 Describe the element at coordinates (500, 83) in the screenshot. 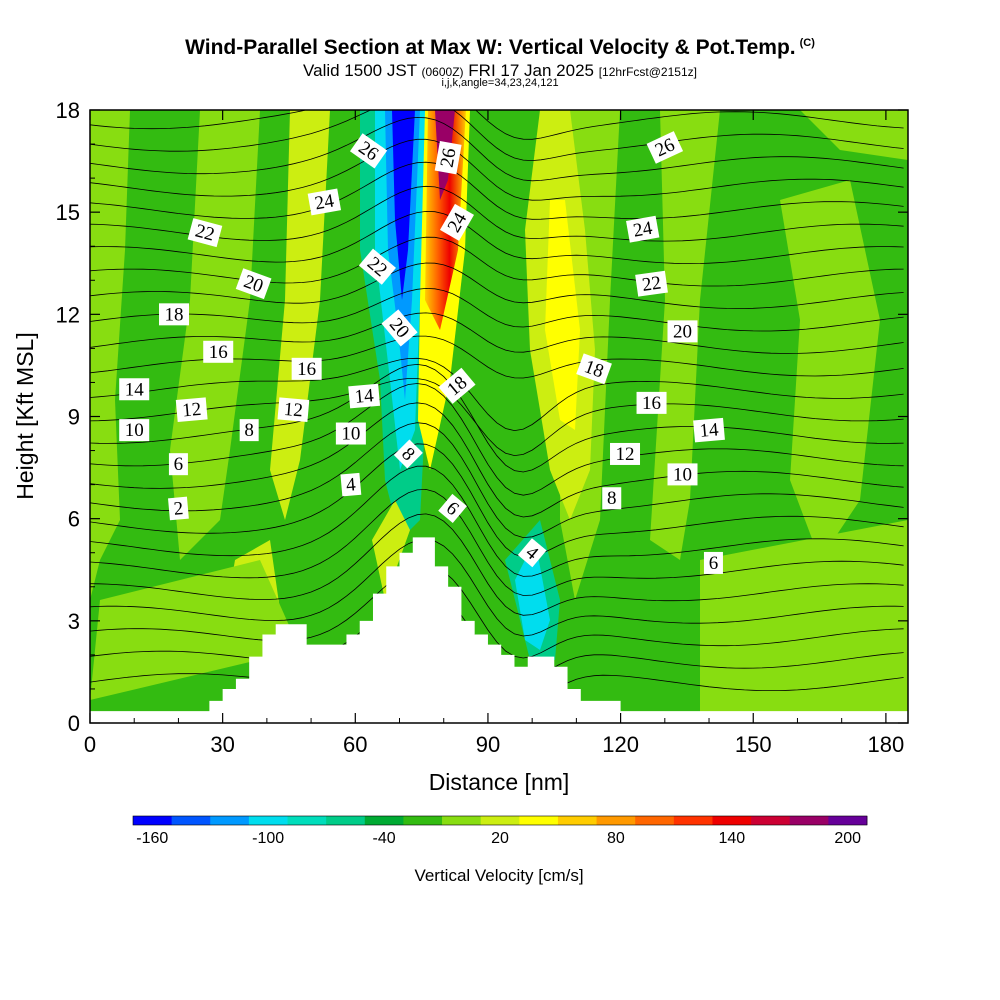

I see `section-params: i,j,k,angle=34,23,24,121` at that location.